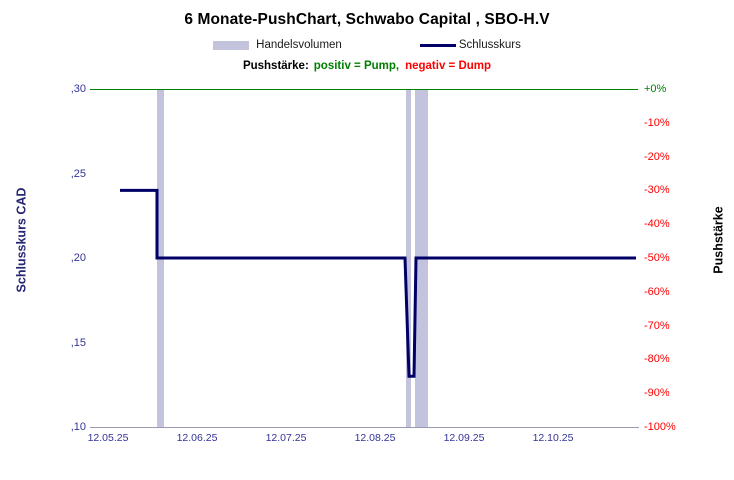  What do you see at coordinates (657, 291) in the screenshot?
I see `y-tick-right: -60%` at bounding box center [657, 291].